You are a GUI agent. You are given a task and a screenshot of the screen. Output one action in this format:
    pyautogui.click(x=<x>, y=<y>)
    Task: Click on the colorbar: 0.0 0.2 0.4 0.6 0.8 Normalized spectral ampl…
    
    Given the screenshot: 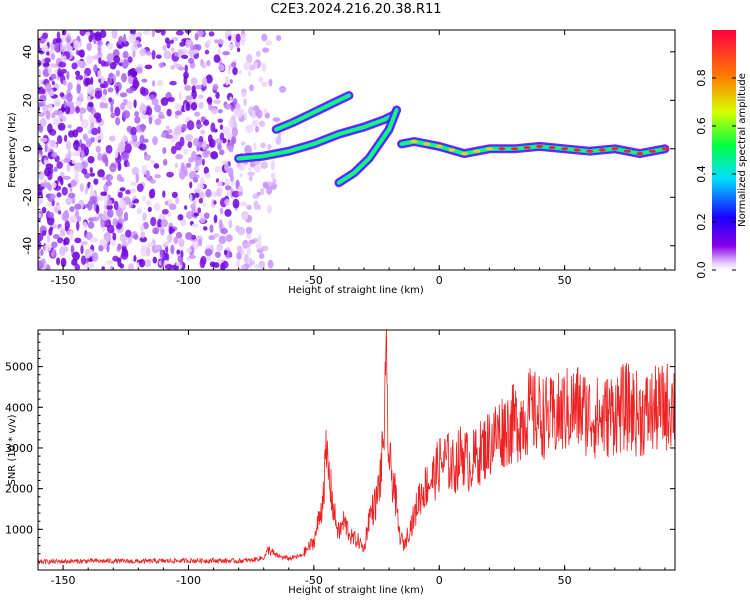 What is the action you would take?
    pyautogui.click(x=721, y=154)
    